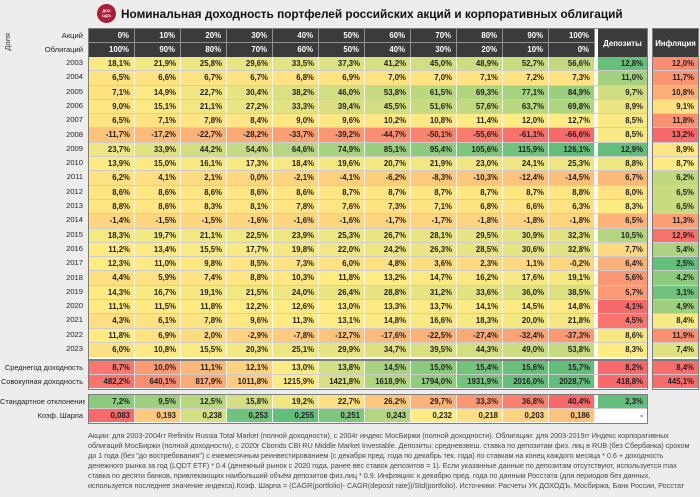 Image resolution: width=700 pixels, height=497 pixels. I want to click on return-cell: 13,9%, so click(112, 164).